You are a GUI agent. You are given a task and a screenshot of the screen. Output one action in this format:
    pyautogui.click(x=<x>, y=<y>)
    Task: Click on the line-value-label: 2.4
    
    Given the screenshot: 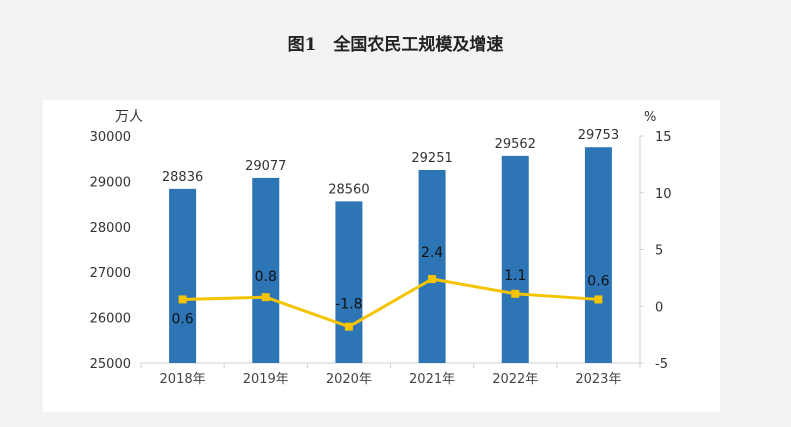 What is the action you would take?
    pyautogui.click(x=432, y=253)
    